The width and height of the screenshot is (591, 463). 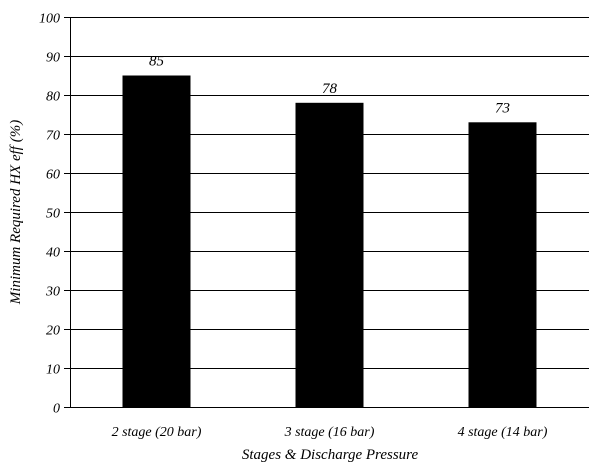 What do you see at coordinates (157, 62) in the screenshot?
I see `data-label-1: 85` at bounding box center [157, 62].